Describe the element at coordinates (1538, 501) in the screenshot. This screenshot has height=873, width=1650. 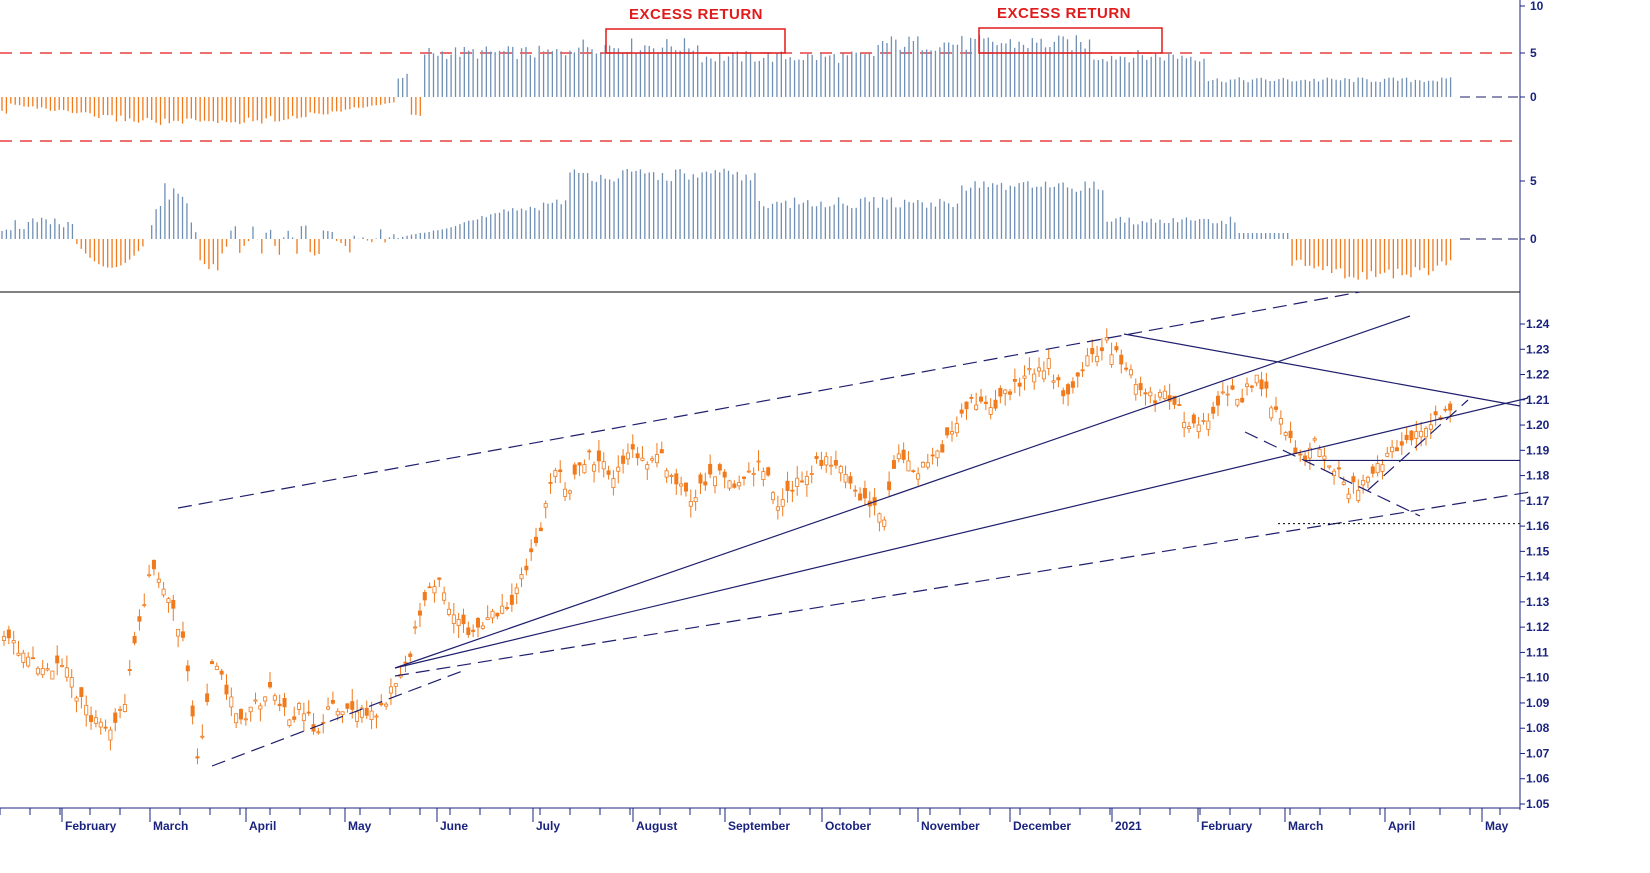
I see `price-axis-tick-label: 1.17` at that location.